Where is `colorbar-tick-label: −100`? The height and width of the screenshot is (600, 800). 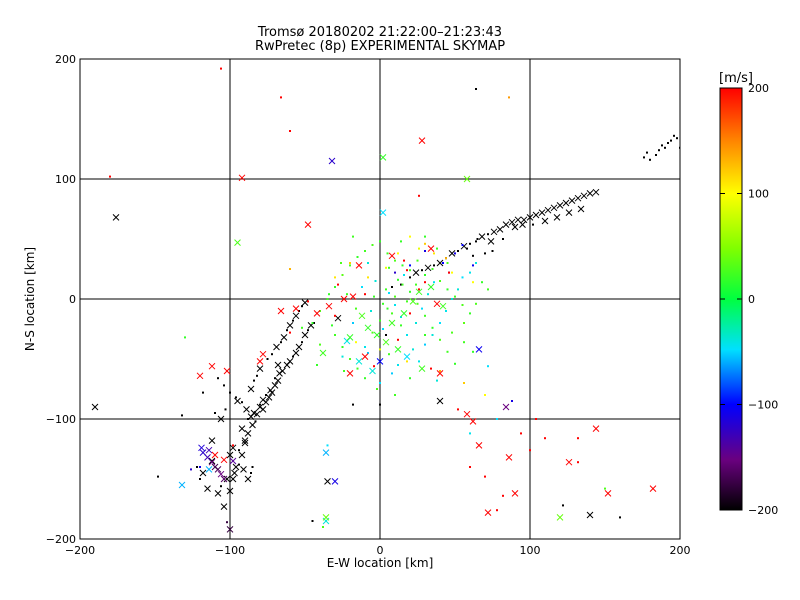
colorbar-tick-label: −100 is located at coordinates (763, 405).